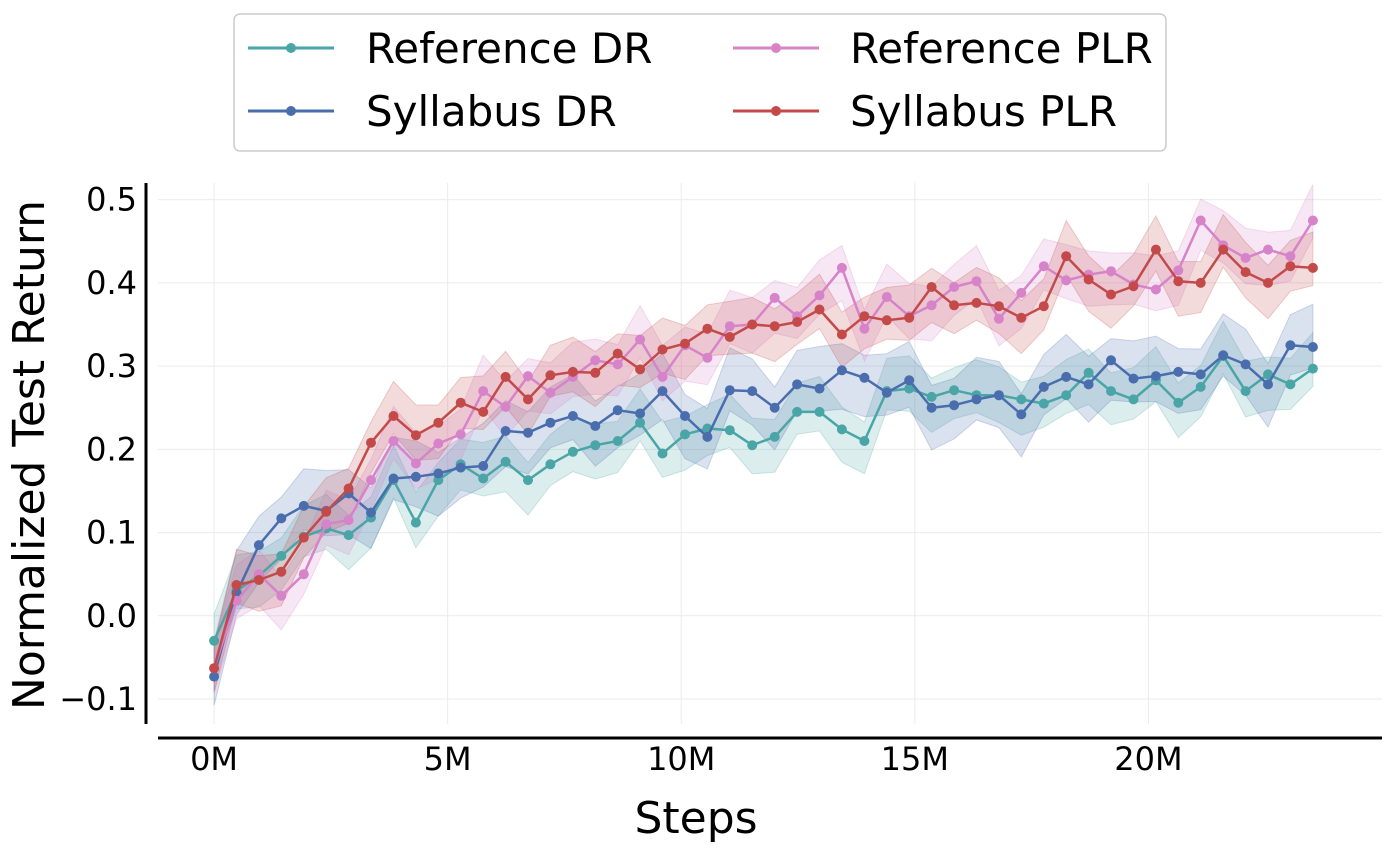 The width and height of the screenshot is (1389, 852). I want to click on legend-label-reference-dr: Reference DR, so click(509, 48).